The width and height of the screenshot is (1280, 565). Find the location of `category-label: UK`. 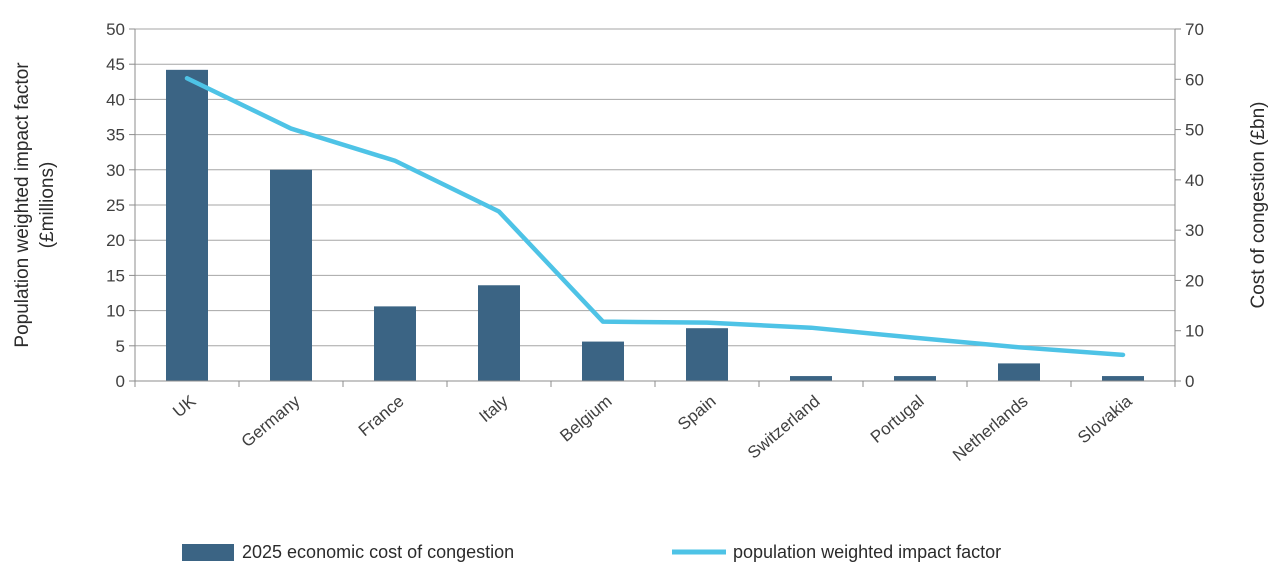

category-label: UK is located at coordinates (184, 406).